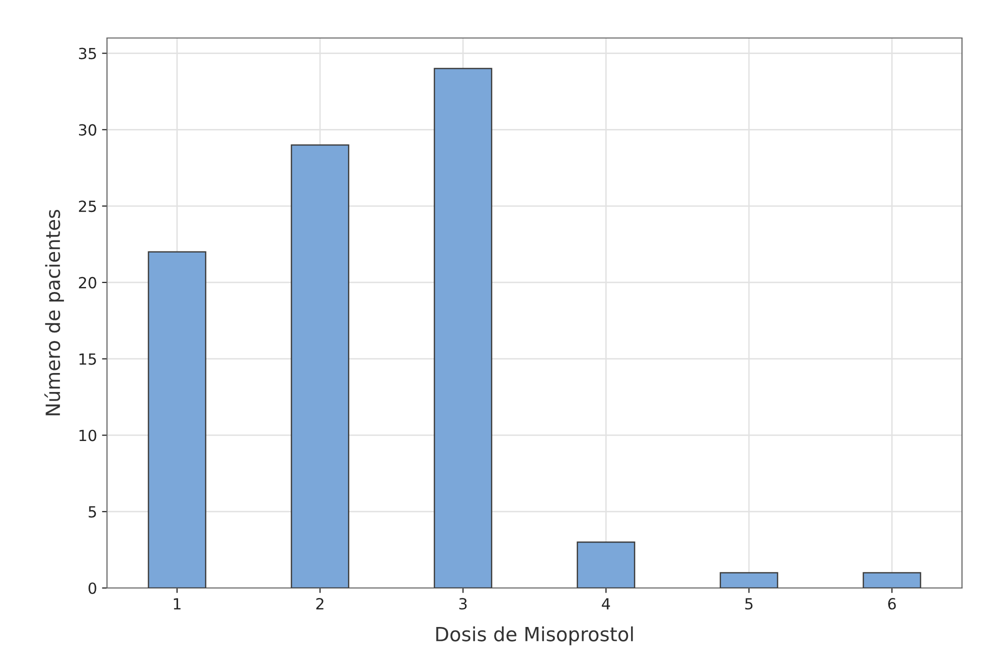  What do you see at coordinates (463, 604) in the screenshot?
I see `x-tick-label: 3` at bounding box center [463, 604].